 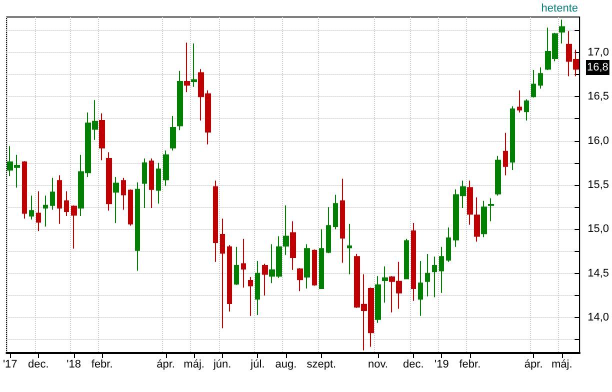 What do you see at coordinates (599, 96) in the screenshot?
I see `y-tick-label: 16,5` at bounding box center [599, 96].